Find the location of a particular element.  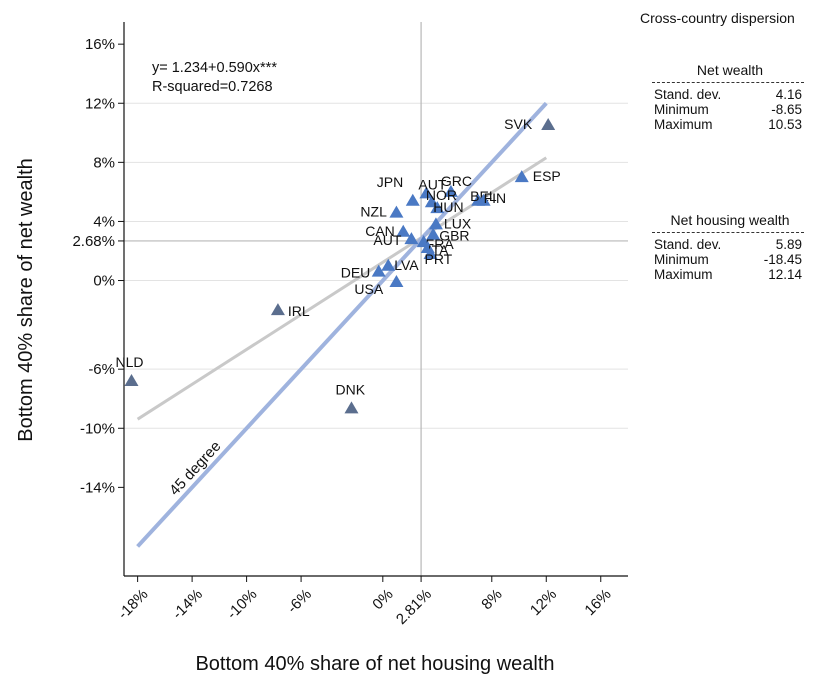

point-label: PRT is located at coordinates (438, 259).